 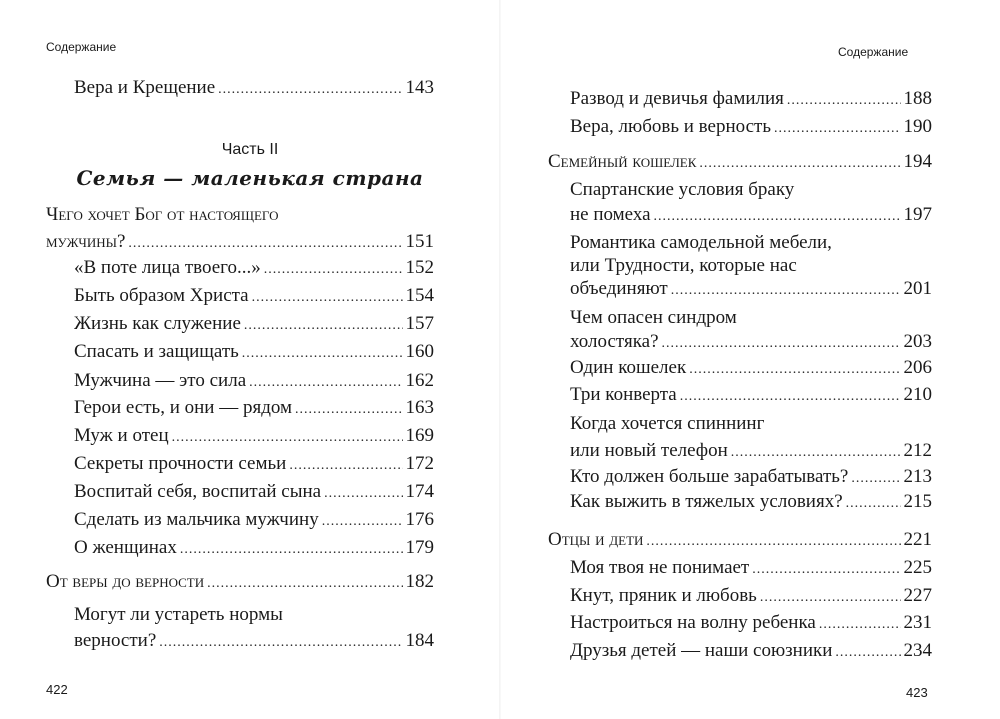 I want to click on toc-entry-title: Мужчина — это сила, so click(x=160, y=380).